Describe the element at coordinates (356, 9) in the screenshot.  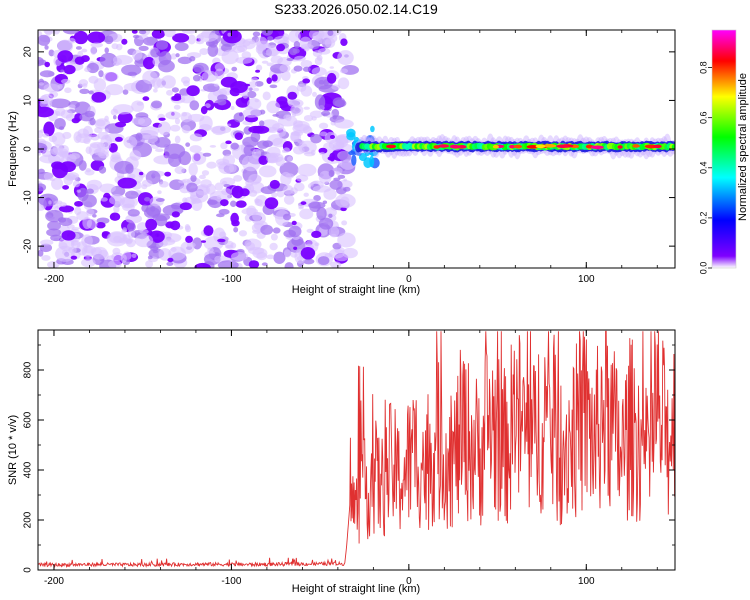
I see `chart-title: S233.2026.050.02.14.C19` at that location.